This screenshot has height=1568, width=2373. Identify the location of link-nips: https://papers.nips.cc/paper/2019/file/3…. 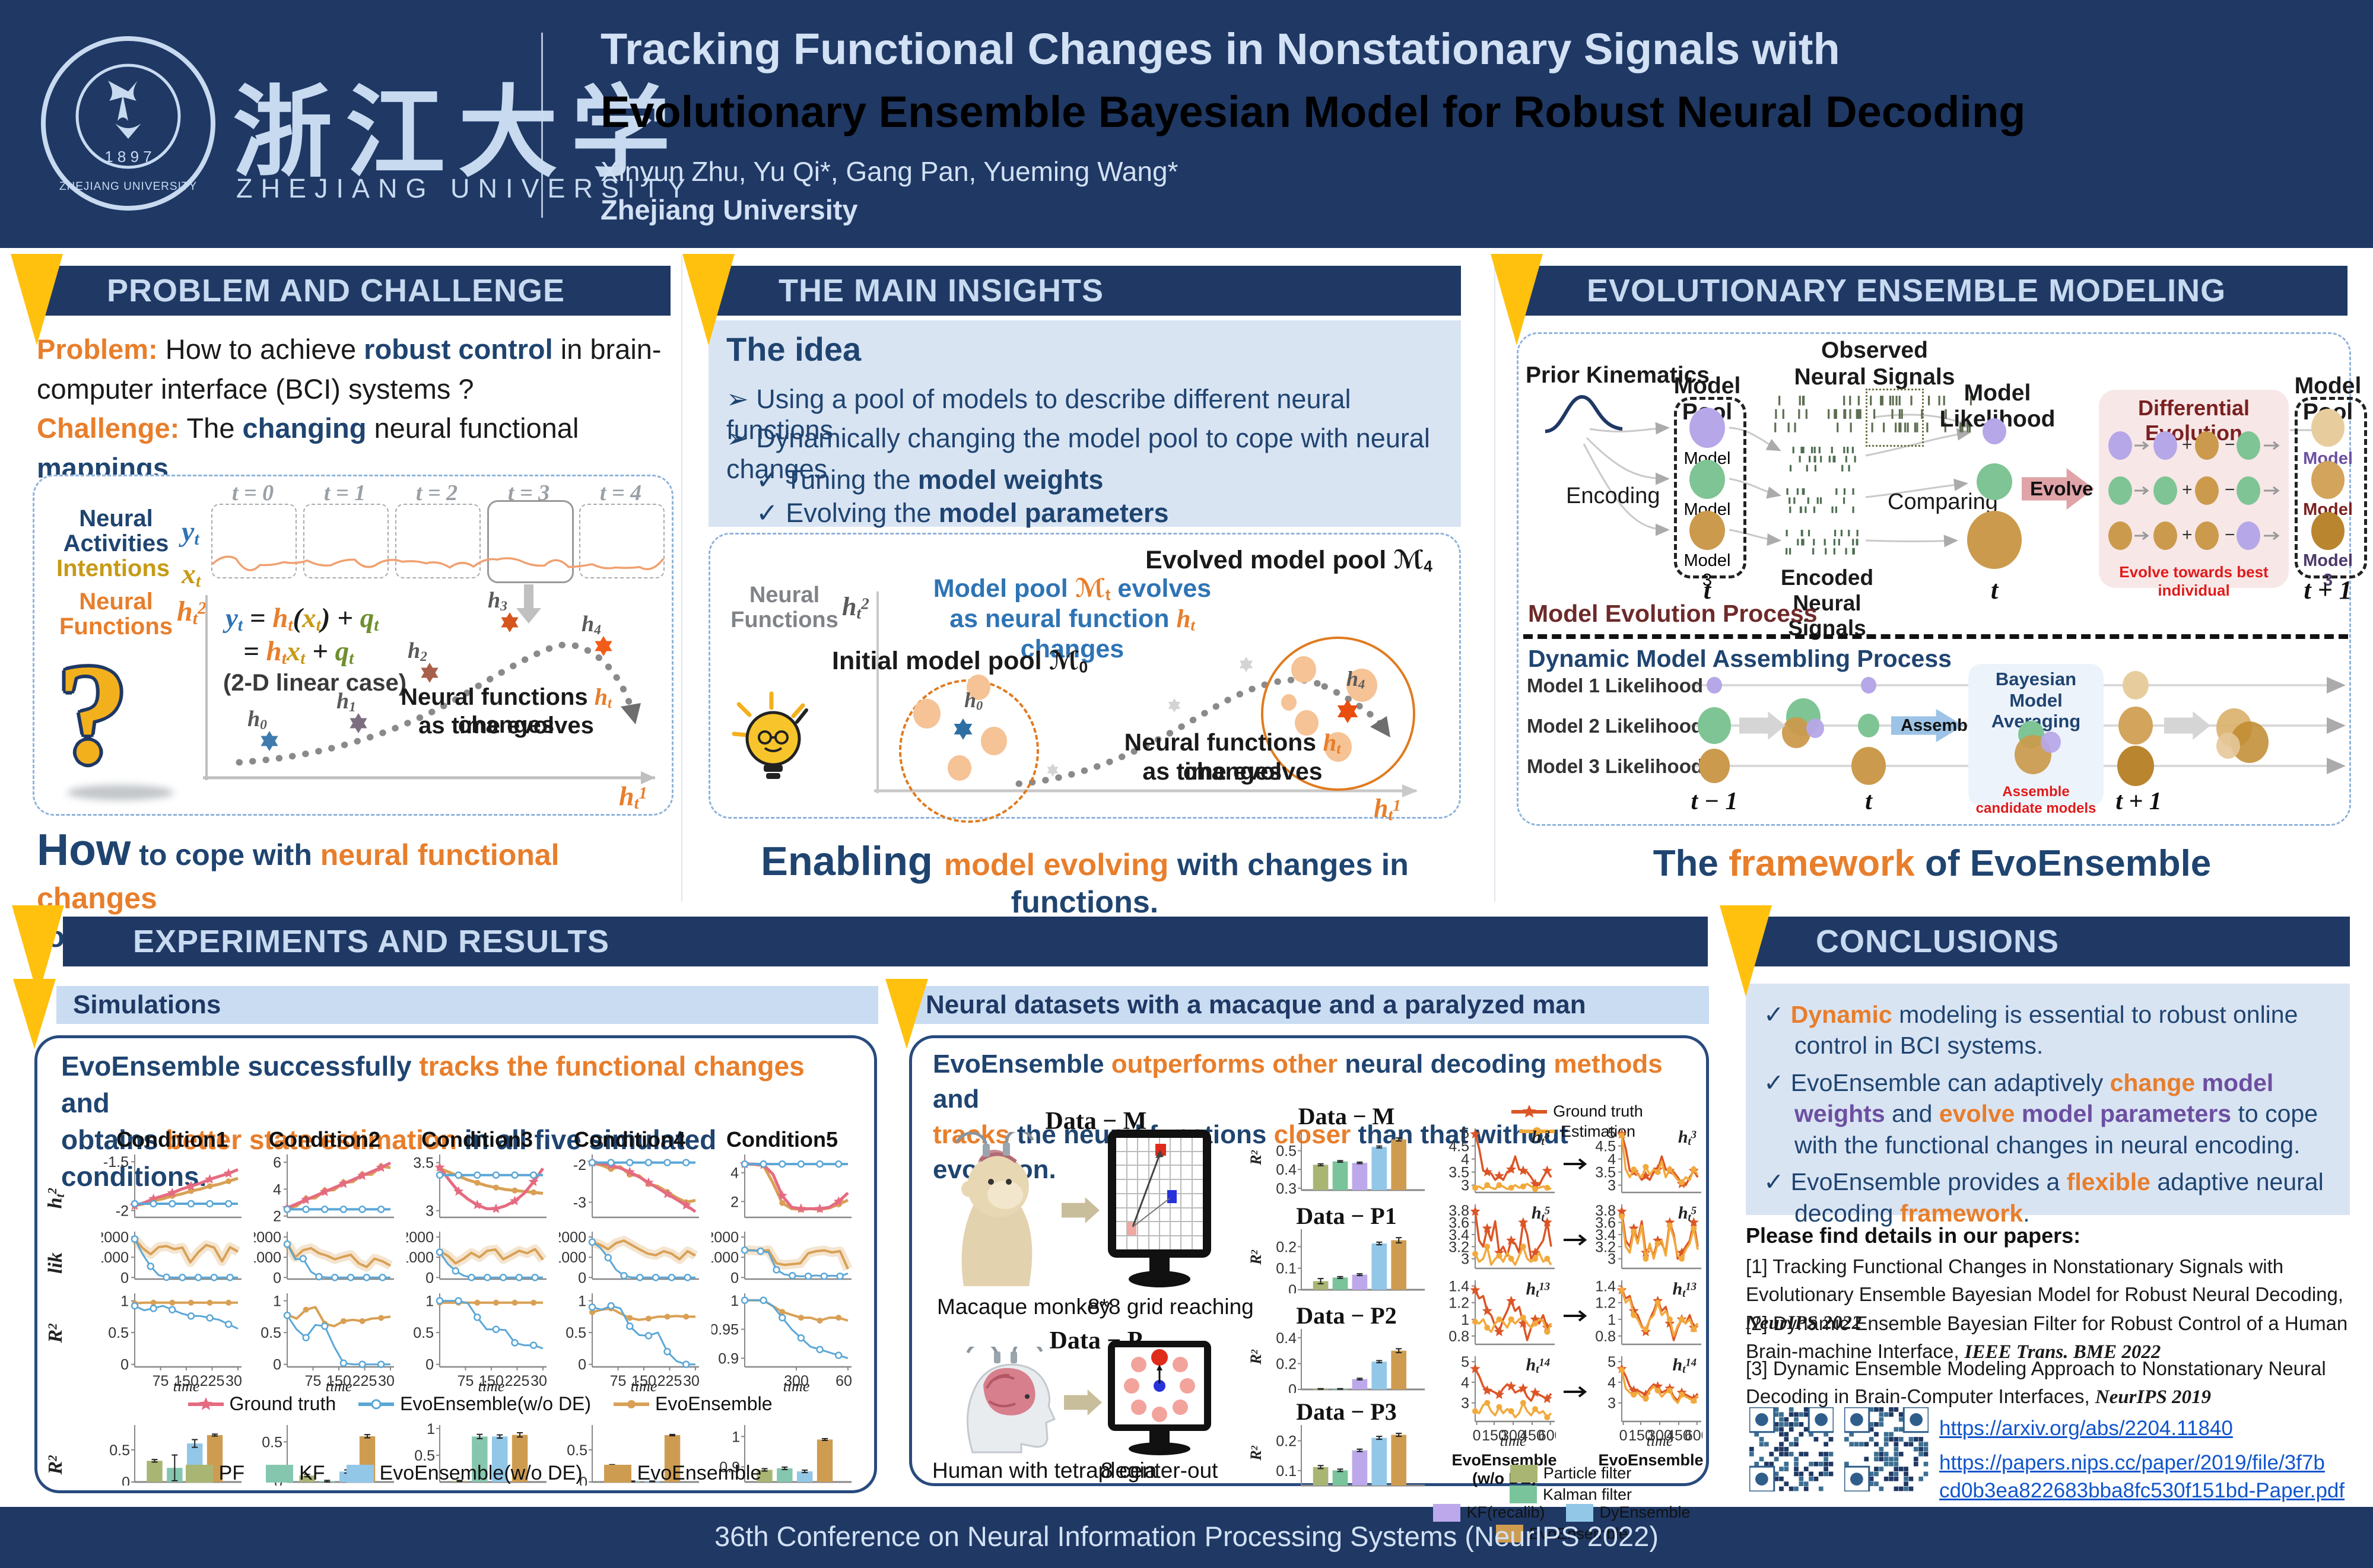
(2142, 1477).